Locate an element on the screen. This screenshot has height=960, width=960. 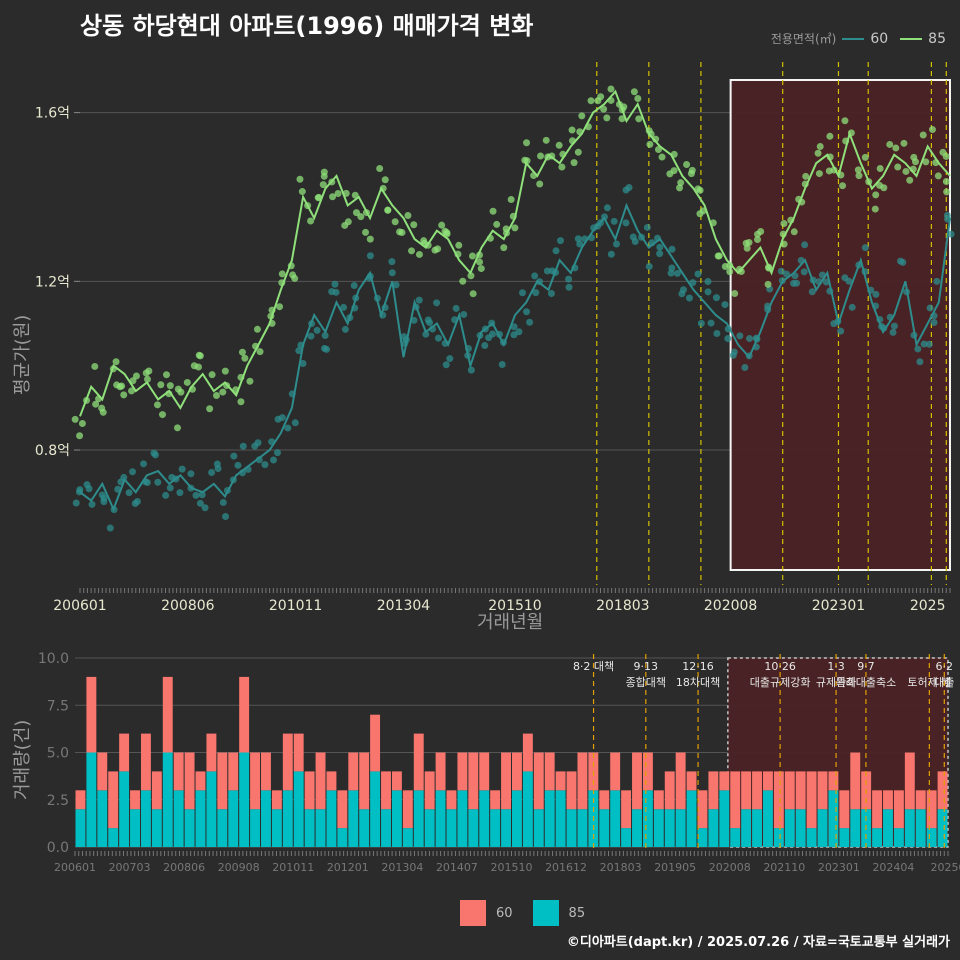
y-tick-label: 5.0 is located at coordinates (58, 754).